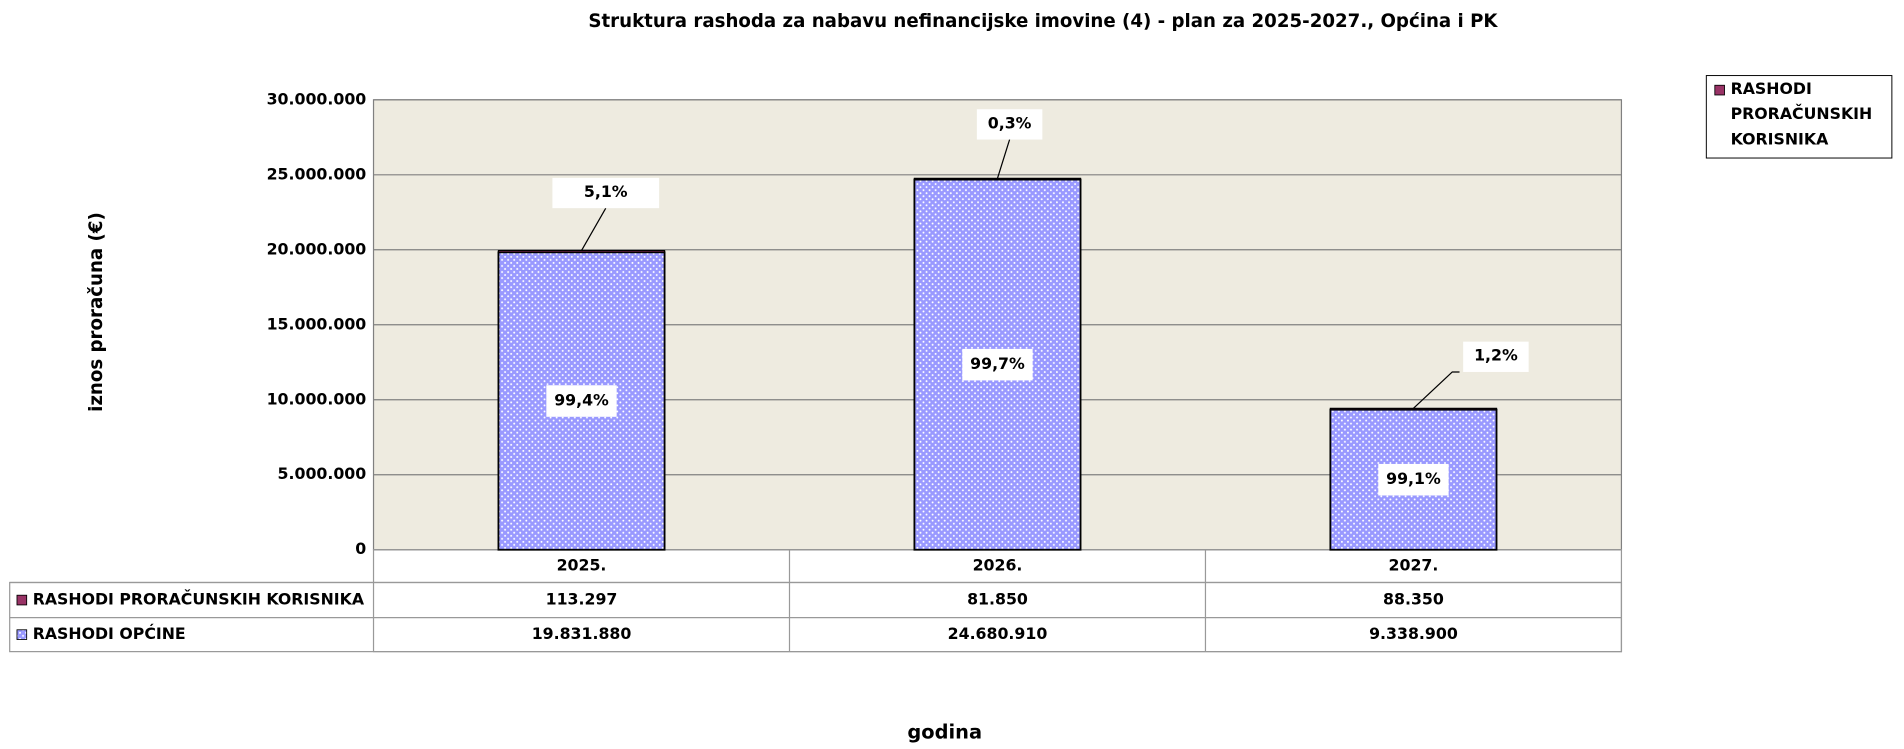 This screenshot has height=749, width=1904. I want to click on y-axis-label: iznos proračuna (€), so click(96, 312).